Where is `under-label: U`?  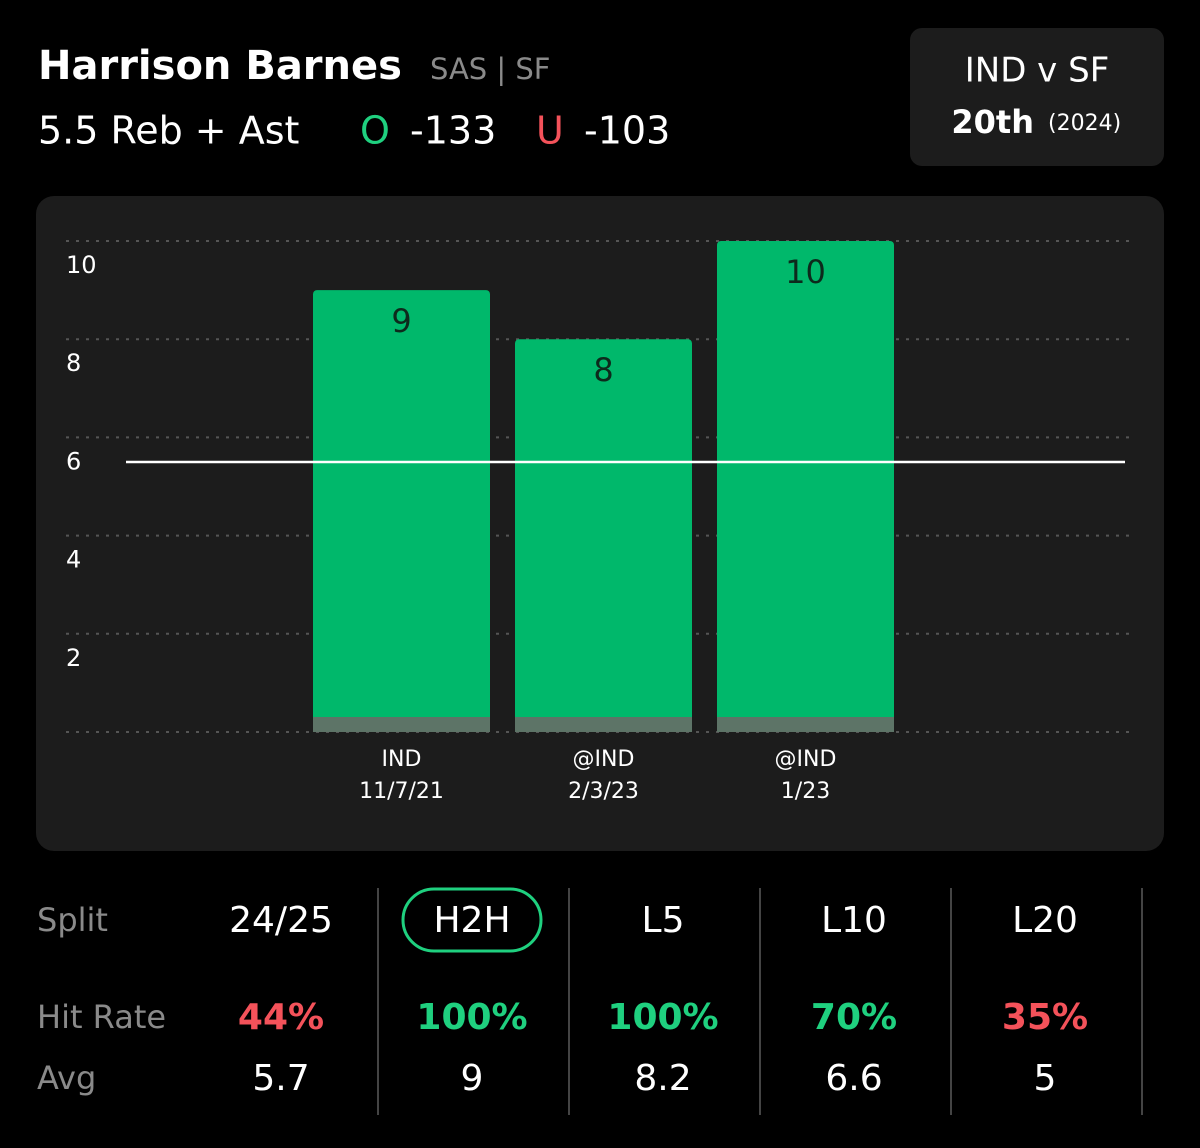
under-label: U is located at coordinates (550, 131).